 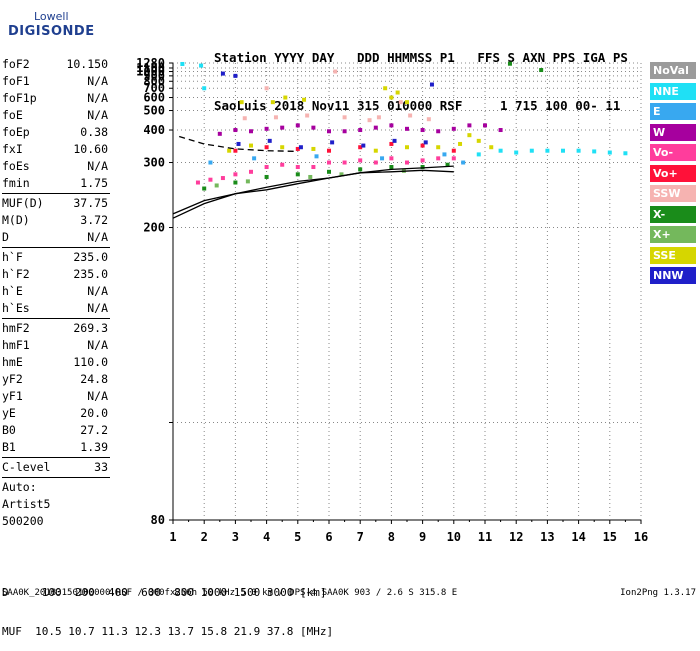 What do you see at coordinates (87, 64) in the screenshot?
I see `param-value: 10.150` at bounding box center [87, 64].